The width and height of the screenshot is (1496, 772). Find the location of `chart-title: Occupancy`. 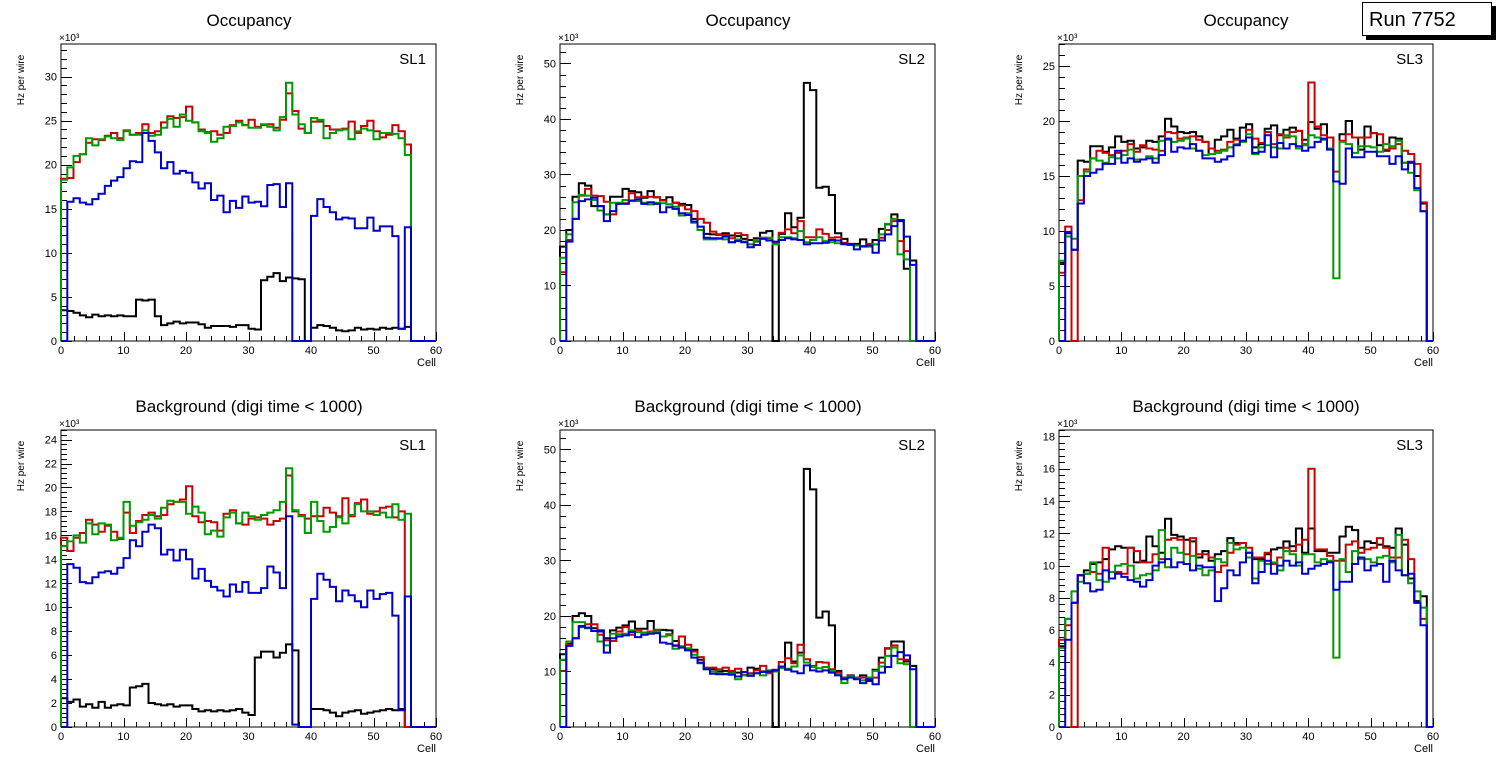

chart-title: Occupancy is located at coordinates (249, 20).